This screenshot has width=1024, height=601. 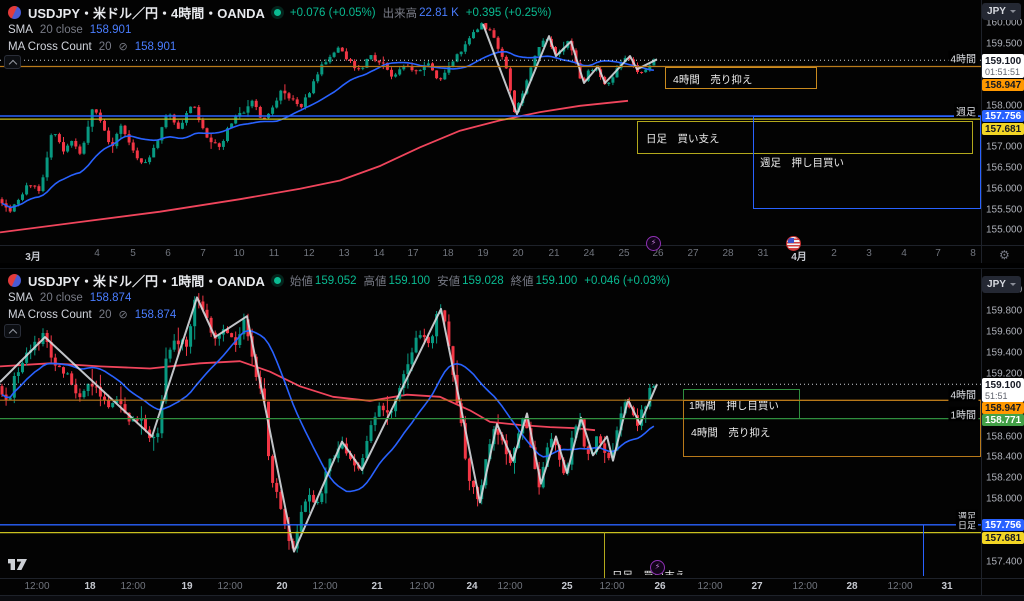 I want to click on volume-group: 出来高 22.81 K, so click(x=421, y=13).